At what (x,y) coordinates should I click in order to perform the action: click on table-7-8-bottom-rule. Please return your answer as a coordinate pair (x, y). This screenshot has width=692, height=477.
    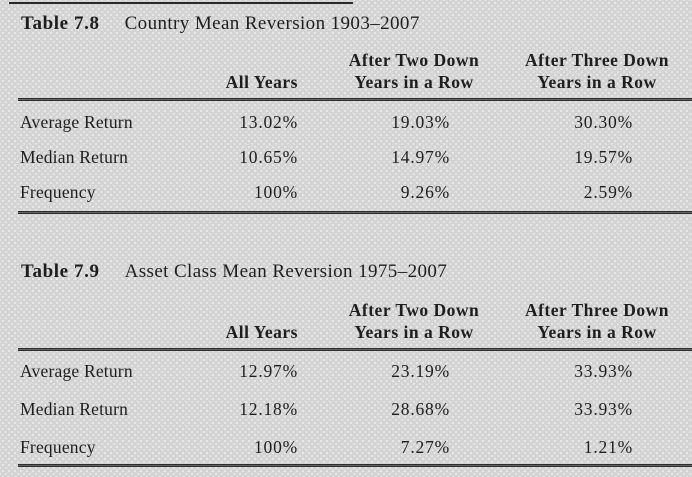
    Looking at the image, I should click on (355, 212).